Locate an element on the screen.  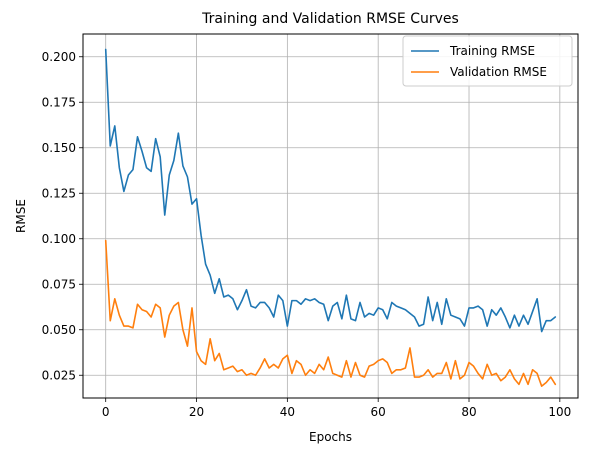
x-tick-label: 0 is located at coordinates (106, 412).